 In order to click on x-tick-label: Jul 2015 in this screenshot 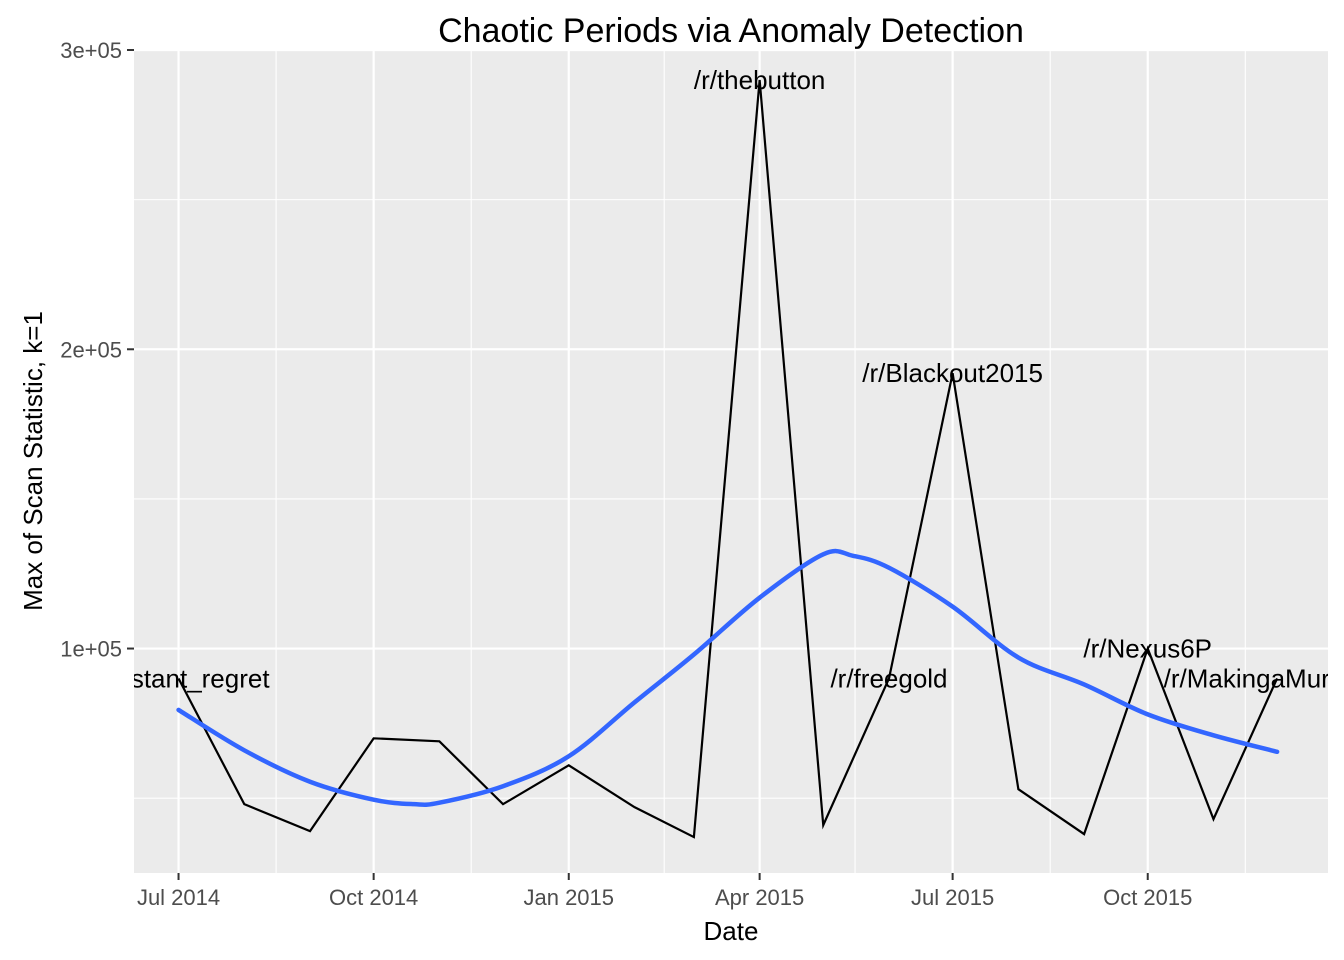, I will do `click(952, 897)`.